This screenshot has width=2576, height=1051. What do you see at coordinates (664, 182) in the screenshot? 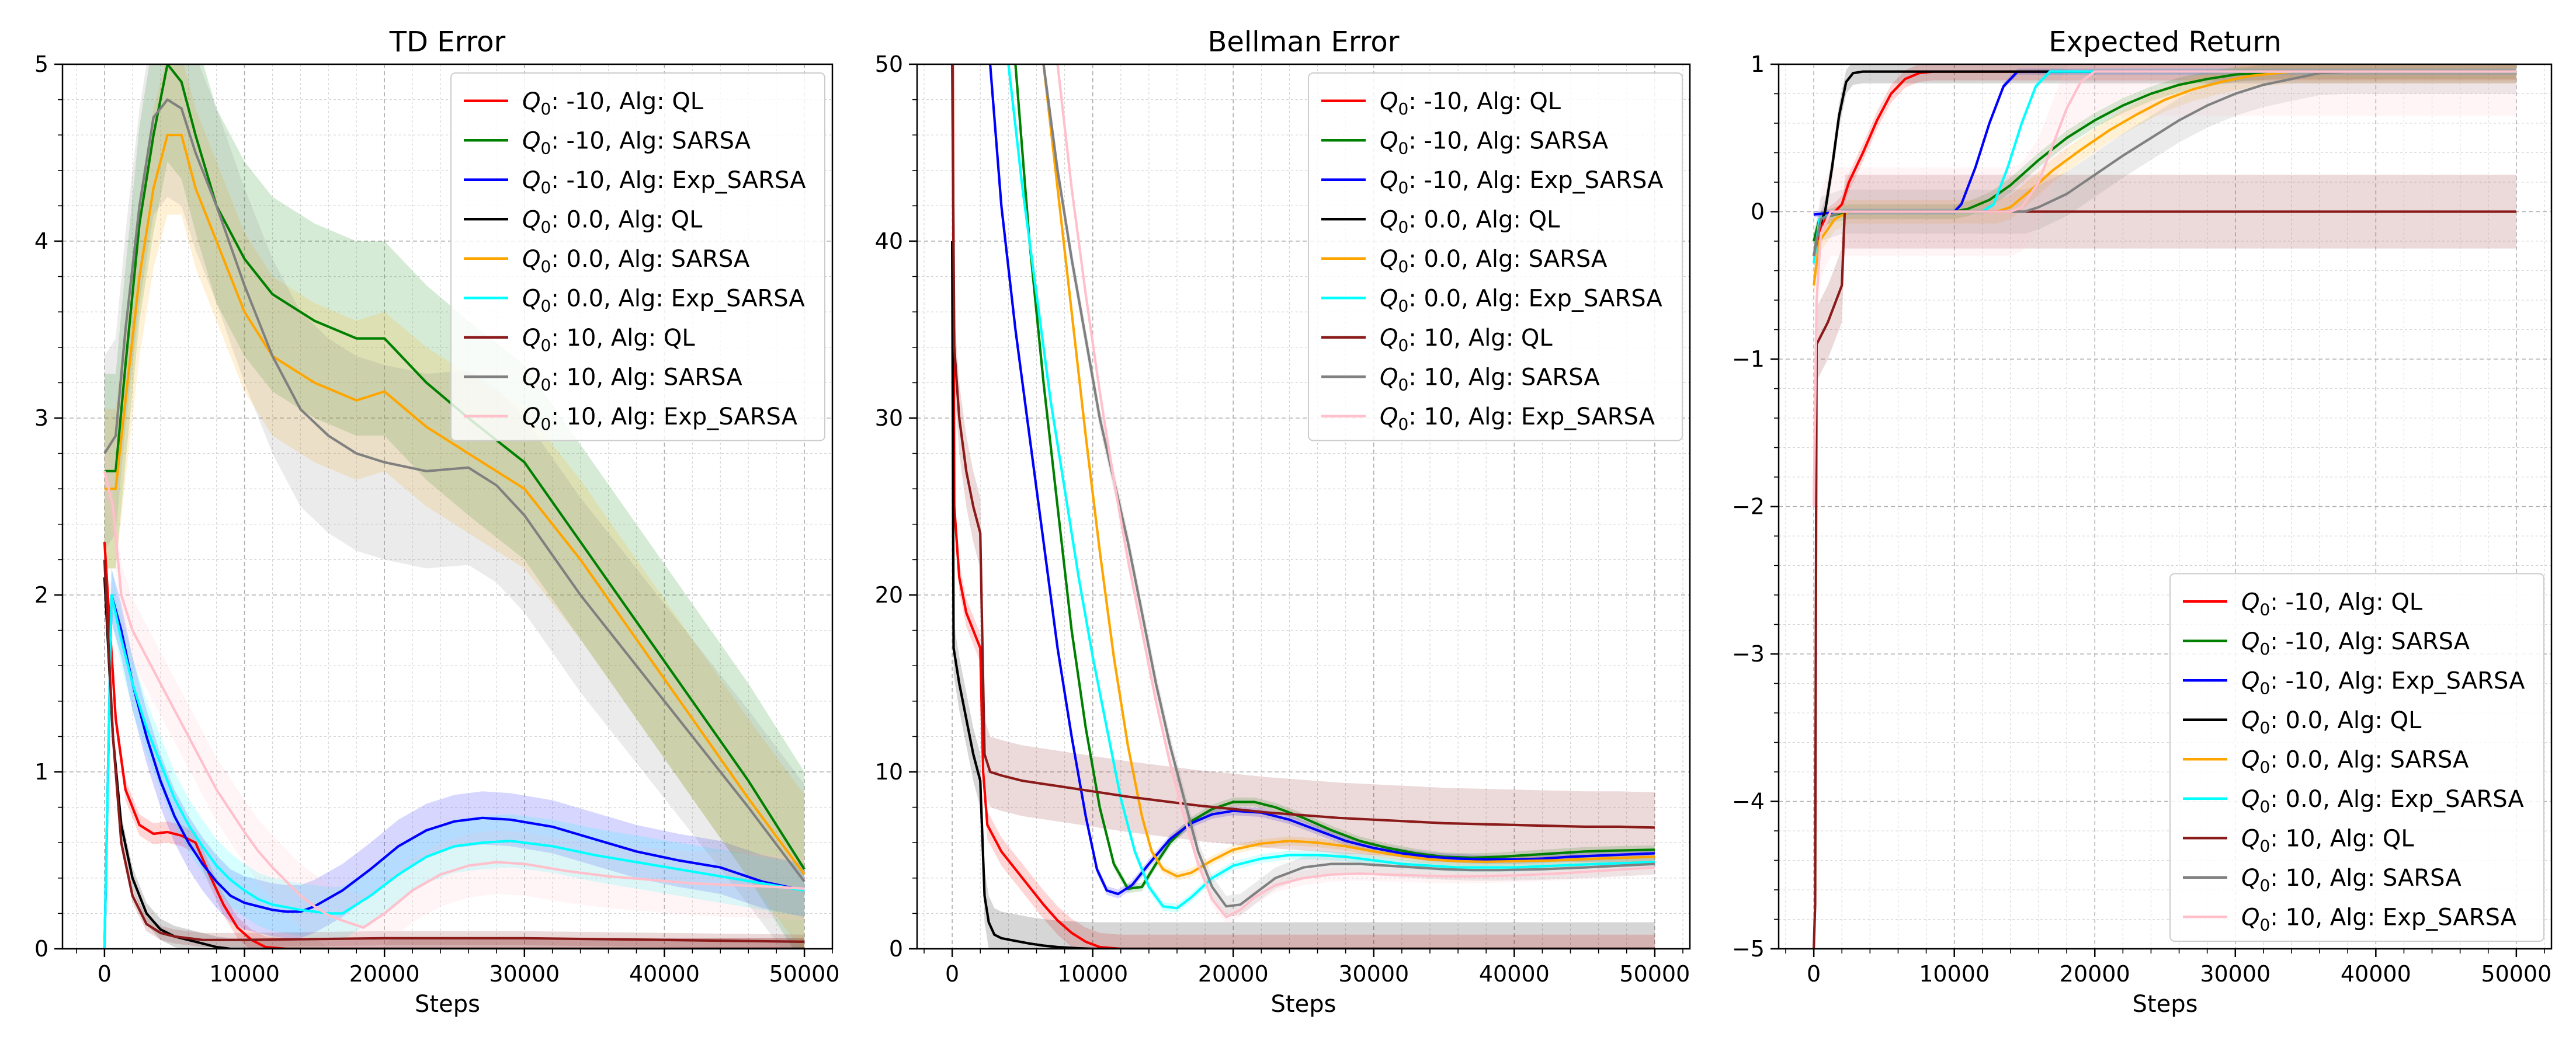
I see `legend-label: Q0: -10, Alg: Exp_SARSA` at bounding box center [664, 182].